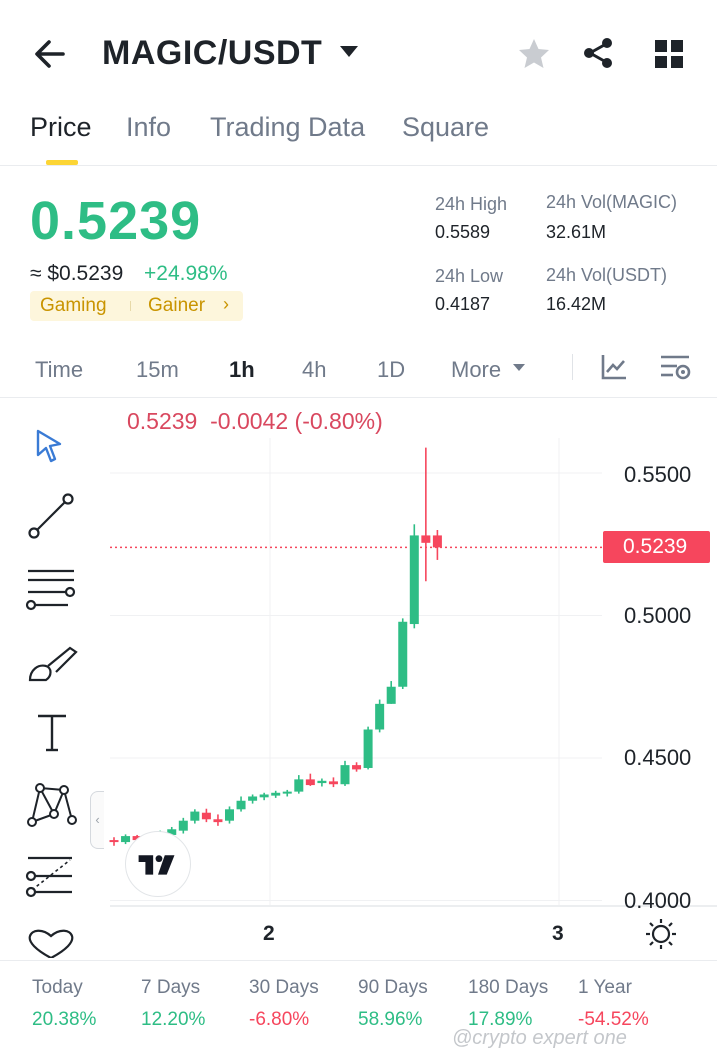  I want to click on perf-label-today: Today, so click(57, 987).